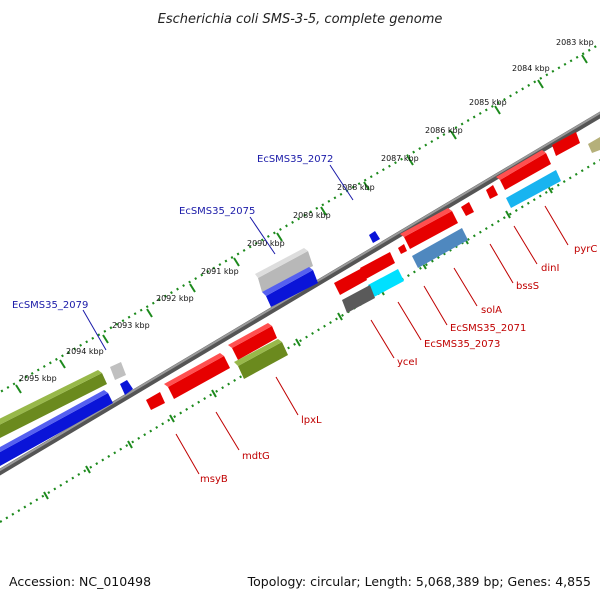  Describe the element at coordinates (295, 159) in the screenshot. I see `gene-label-ecsms35-2072: EcSMS35_2072` at that location.